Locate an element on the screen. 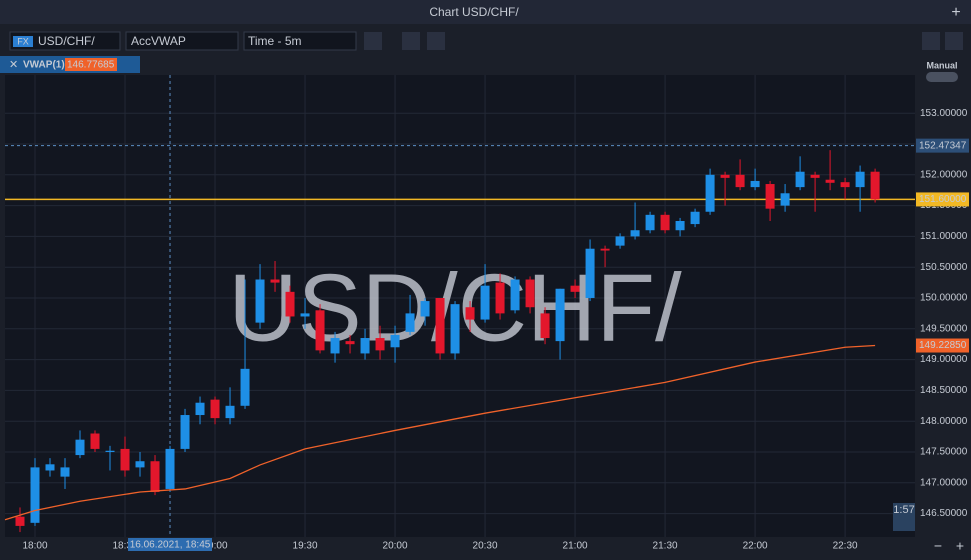  symbol-box is located at coordinates (65, 41).